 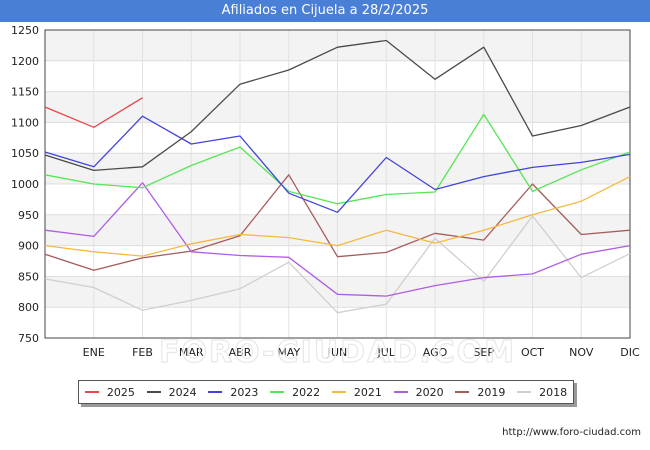 What do you see at coordinates (28, 246) in the screenshot?
I see `y-tick-label: 900` at bounding box center [28, 246].